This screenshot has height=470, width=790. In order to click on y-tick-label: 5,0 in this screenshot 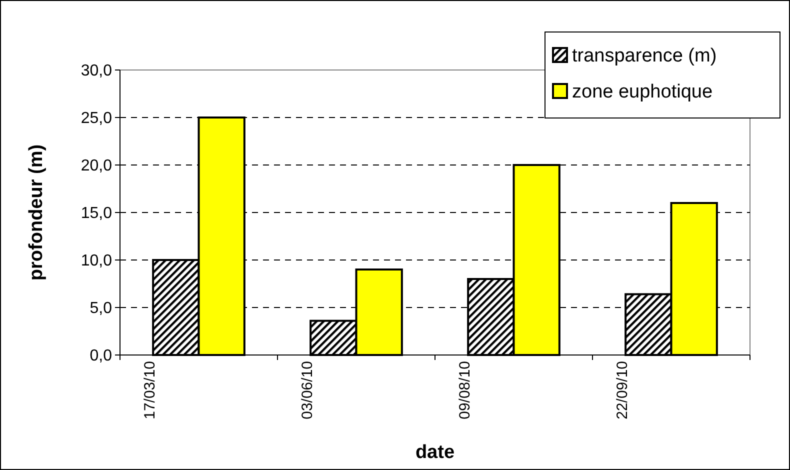, I will do `click(101, 309)`.